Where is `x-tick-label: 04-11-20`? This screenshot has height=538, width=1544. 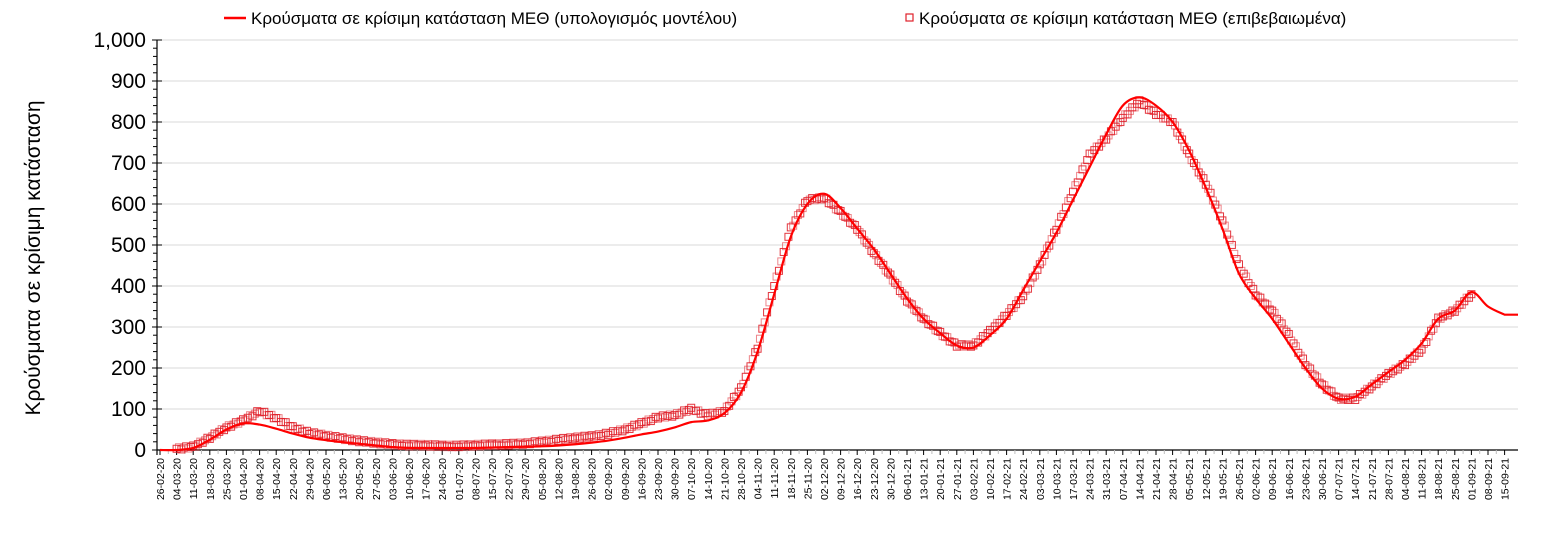 x-tick-label: 04-11-20 is located at coordinates (759, 478).